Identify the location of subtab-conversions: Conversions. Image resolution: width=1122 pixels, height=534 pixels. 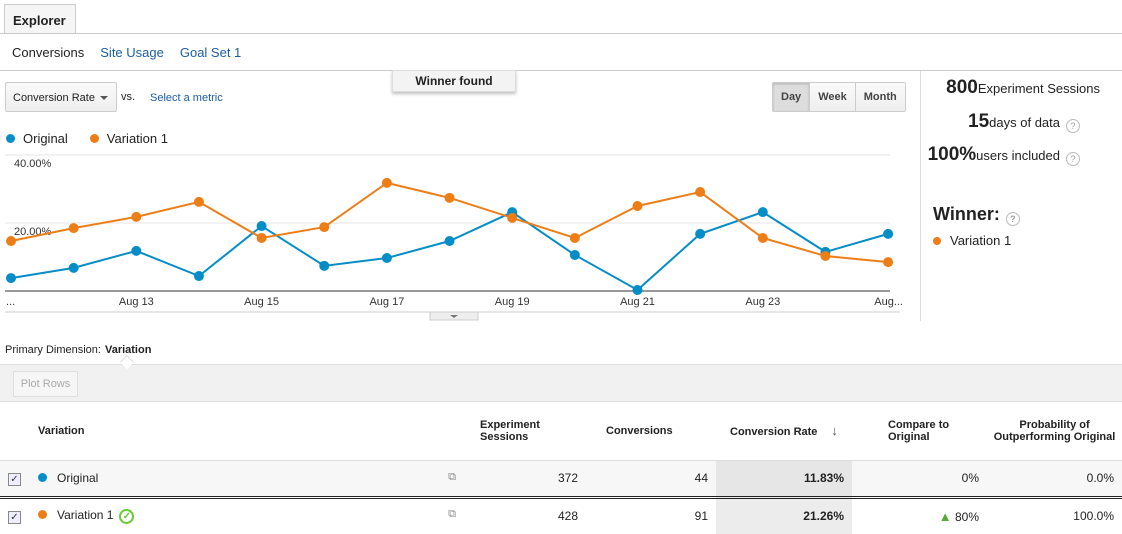
(48, 52).